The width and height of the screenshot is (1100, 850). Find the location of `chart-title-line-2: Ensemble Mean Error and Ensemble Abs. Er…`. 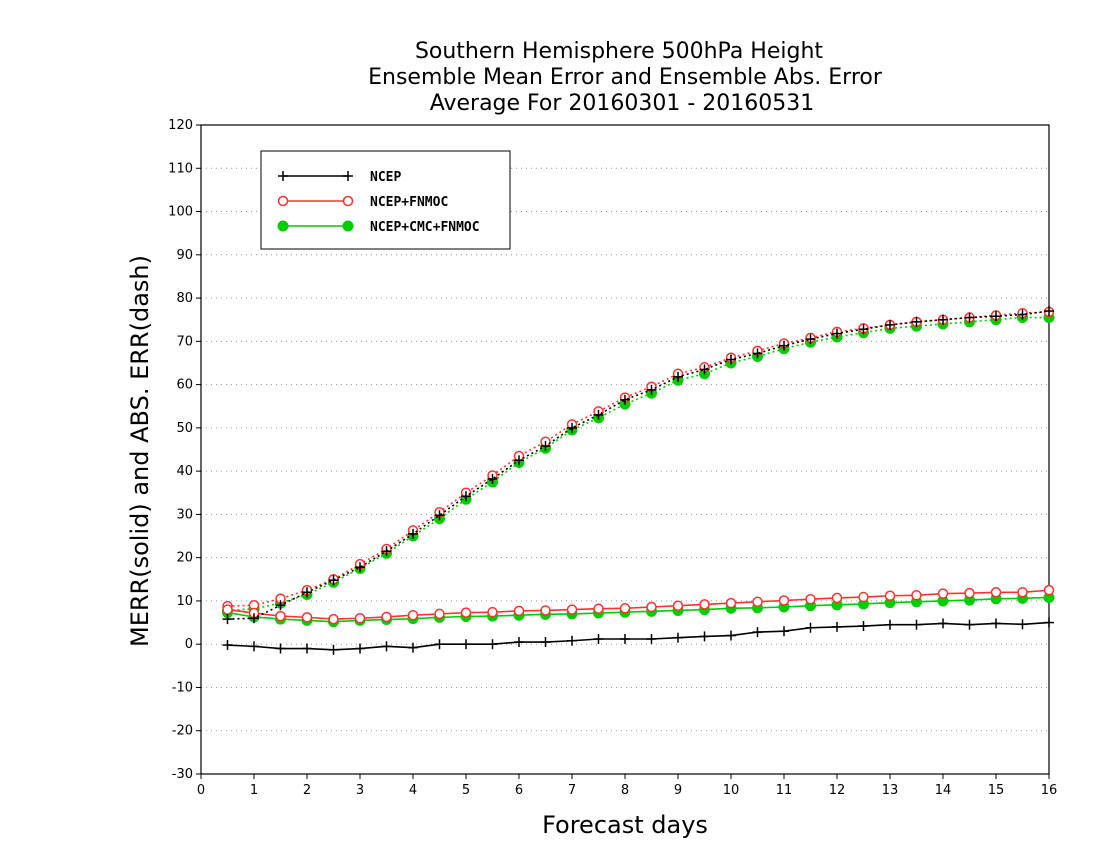

chart-title-line-2: Ensemble Mean Error and Ensemble Abs. Er… is located at coordinates (625, 77).